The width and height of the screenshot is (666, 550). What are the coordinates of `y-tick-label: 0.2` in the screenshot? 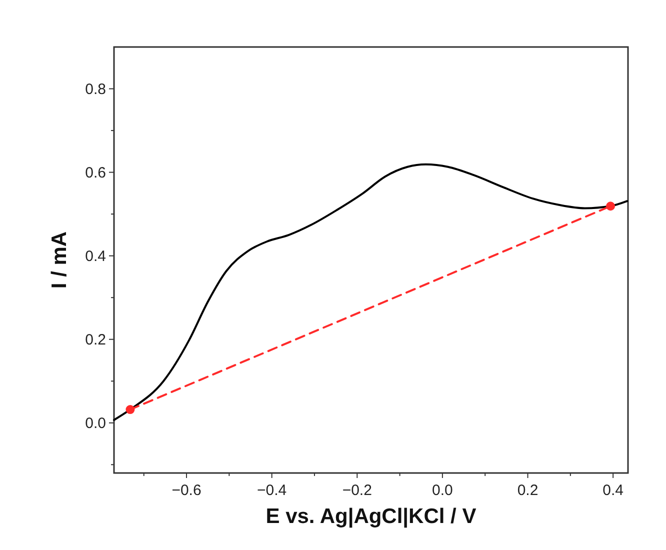 It's located at (95, 339).